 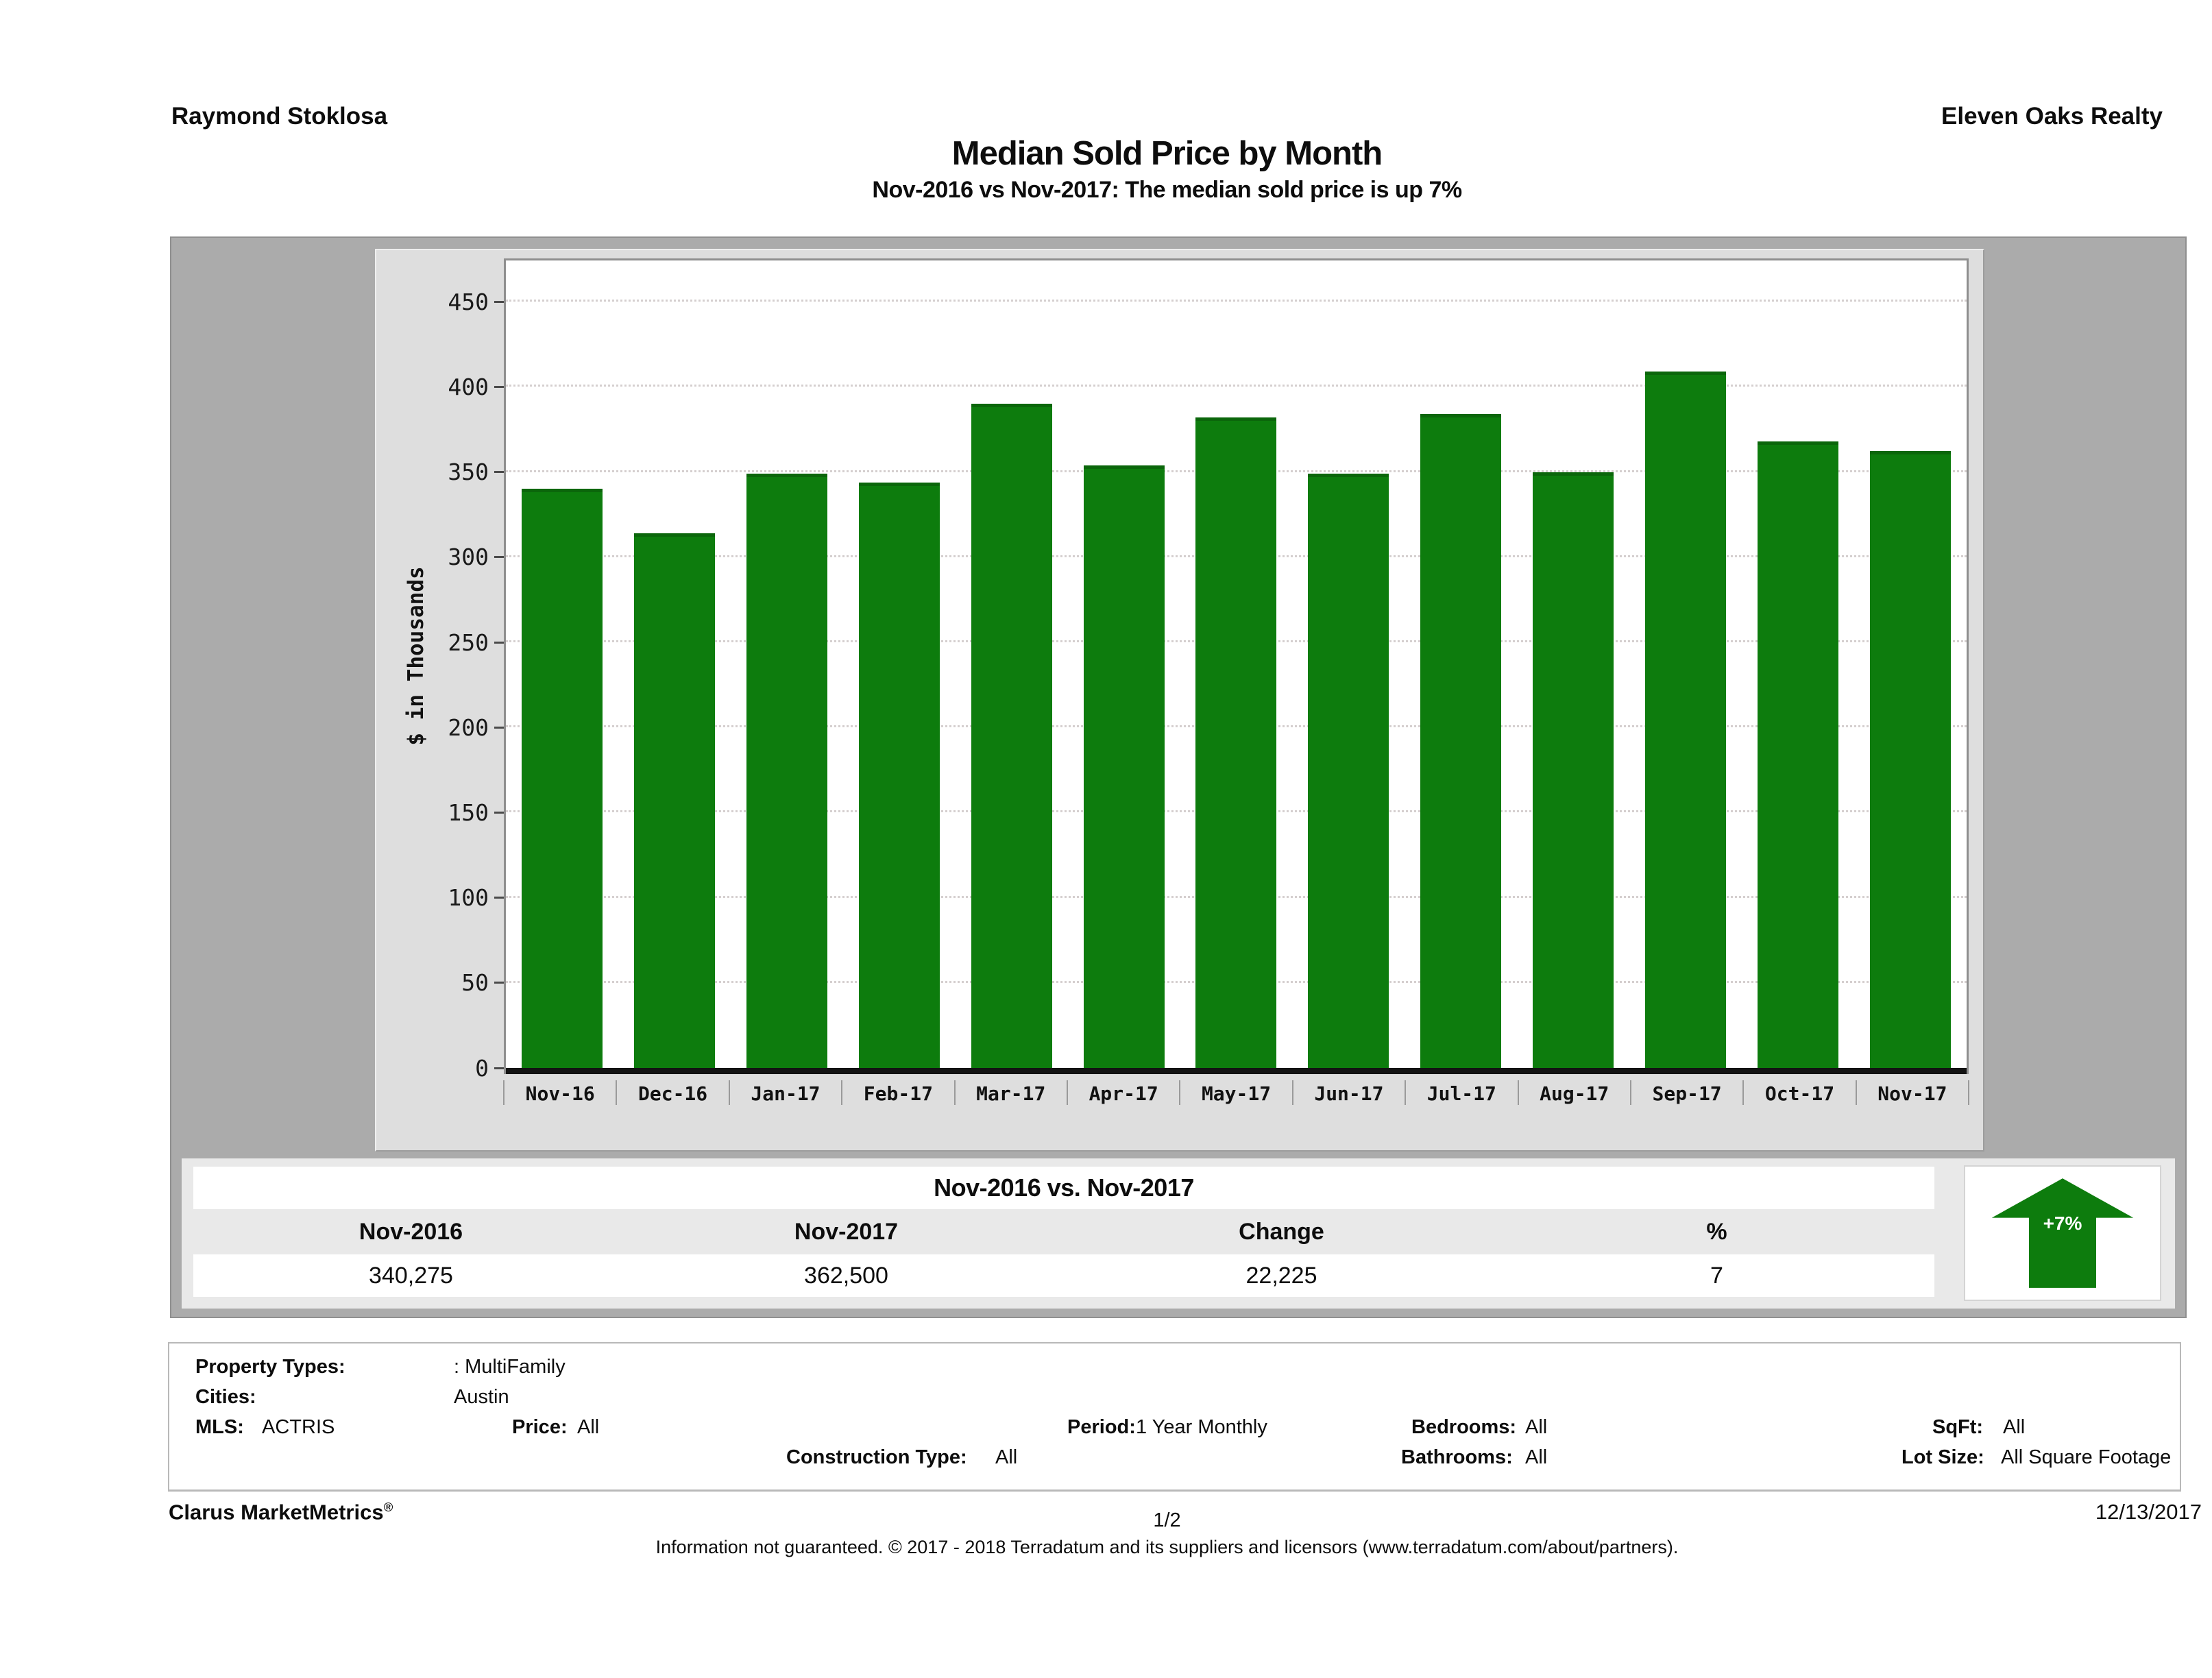 I want to click on cities-label: Cities:, so click(x=225, y=1397).